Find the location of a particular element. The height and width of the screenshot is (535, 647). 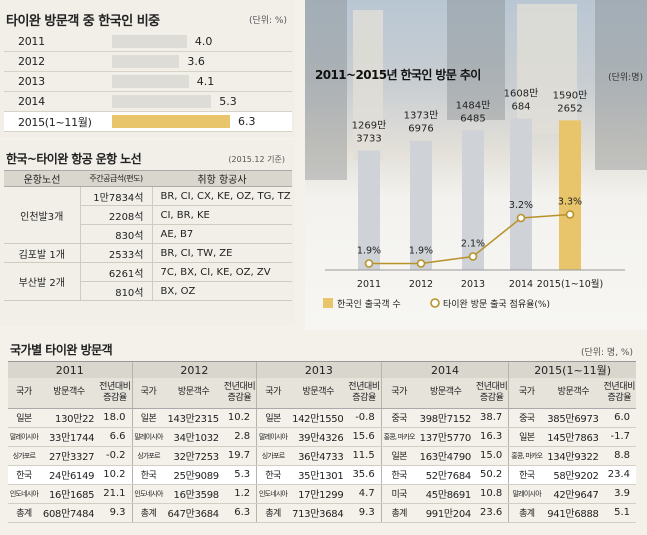

x-tick-label: 2012 is located at coordinates (421, 284).